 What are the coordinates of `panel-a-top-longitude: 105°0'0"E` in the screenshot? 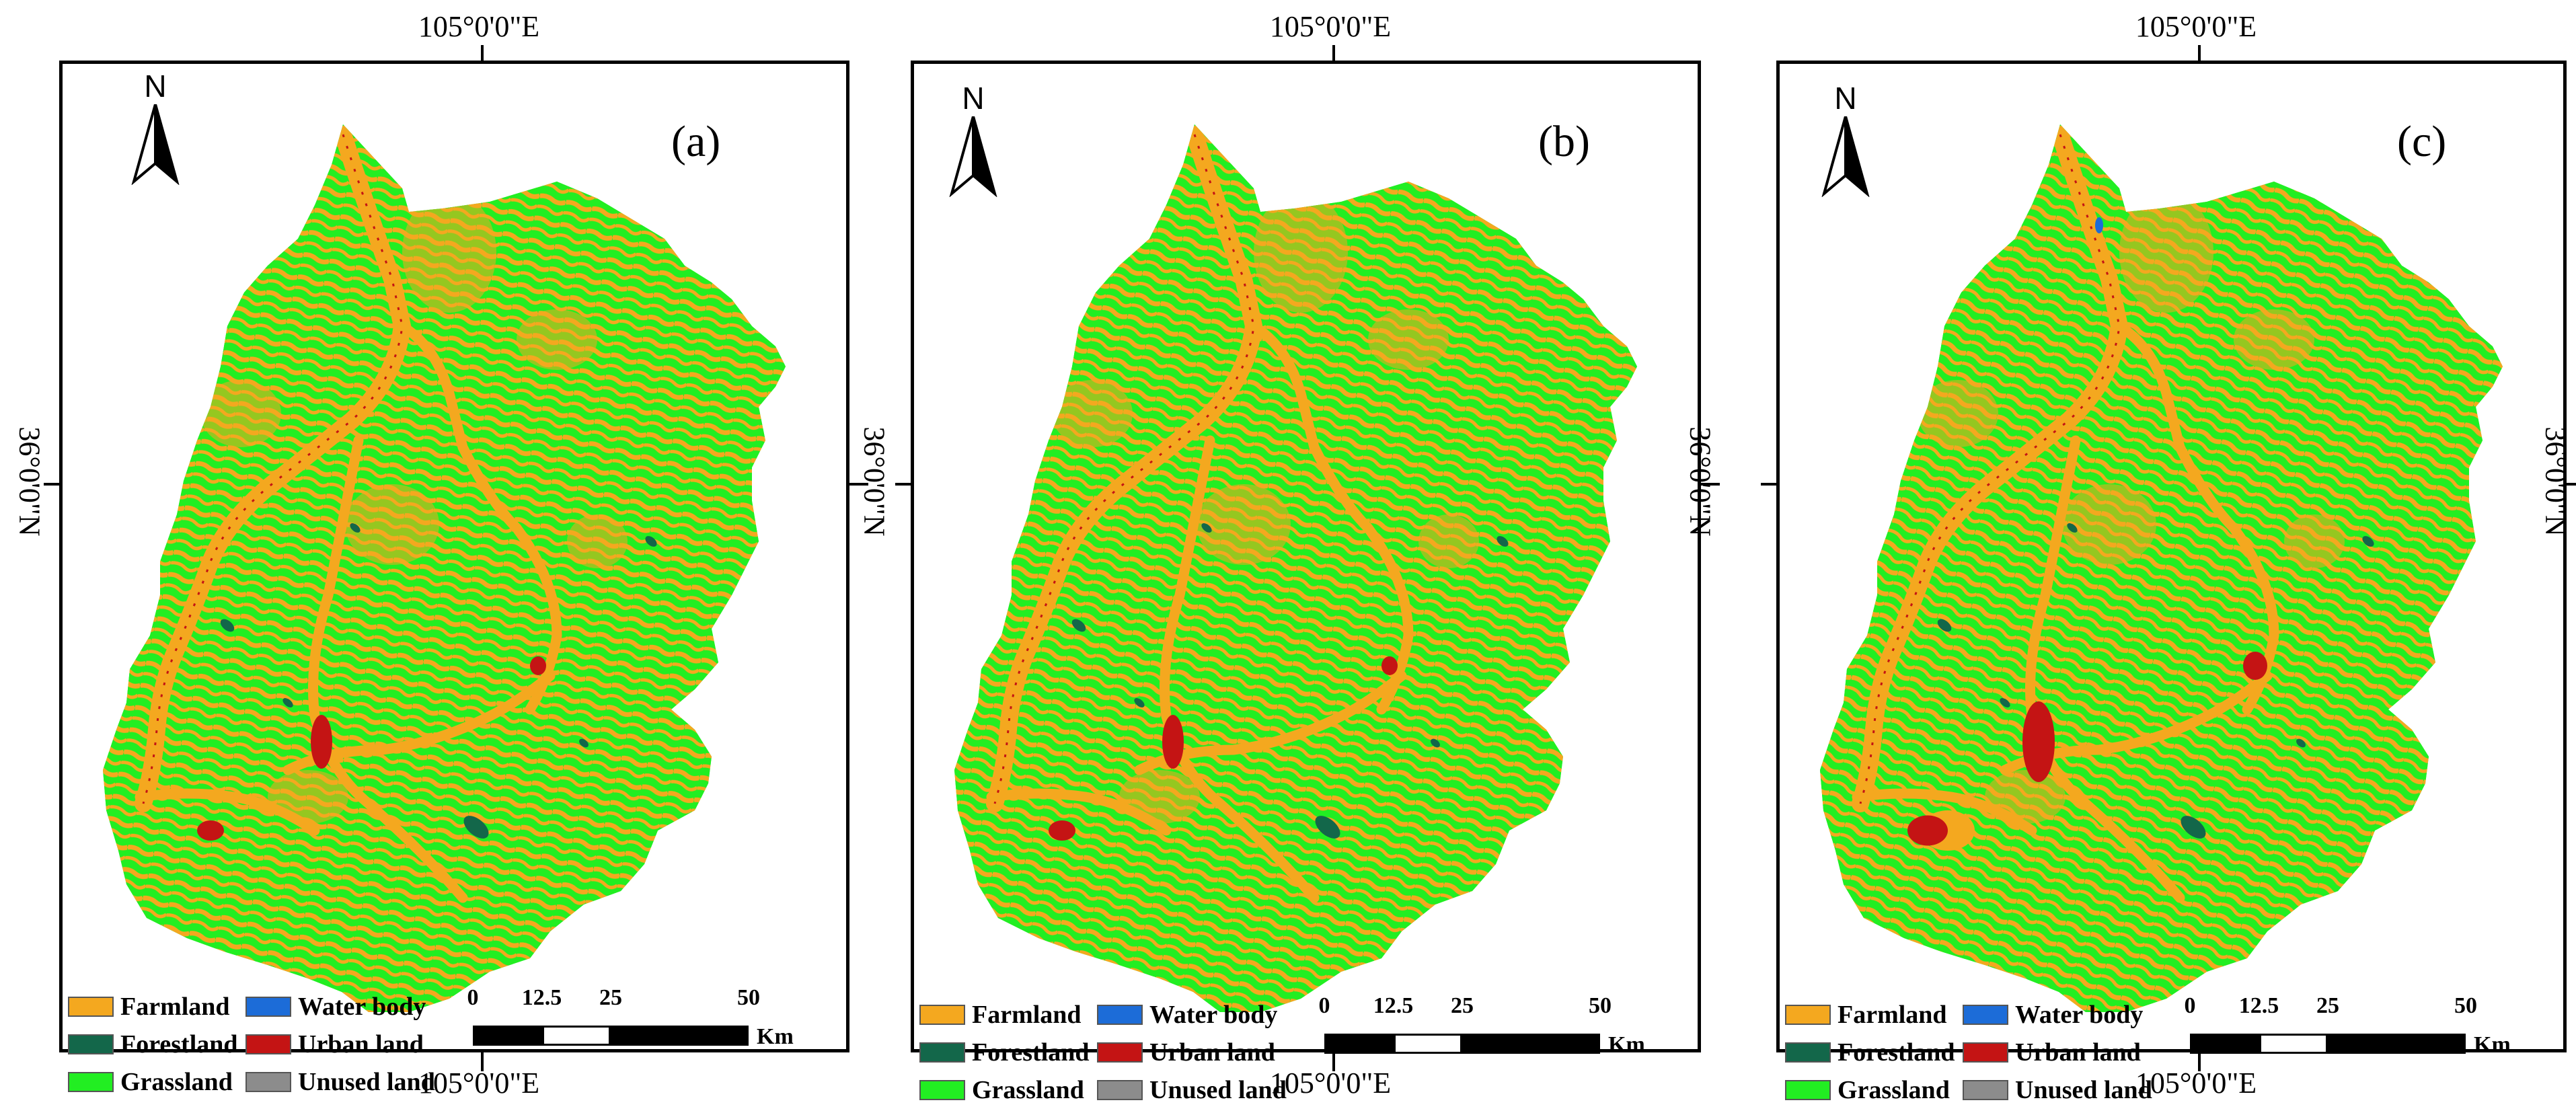 It's located at (479, 26).